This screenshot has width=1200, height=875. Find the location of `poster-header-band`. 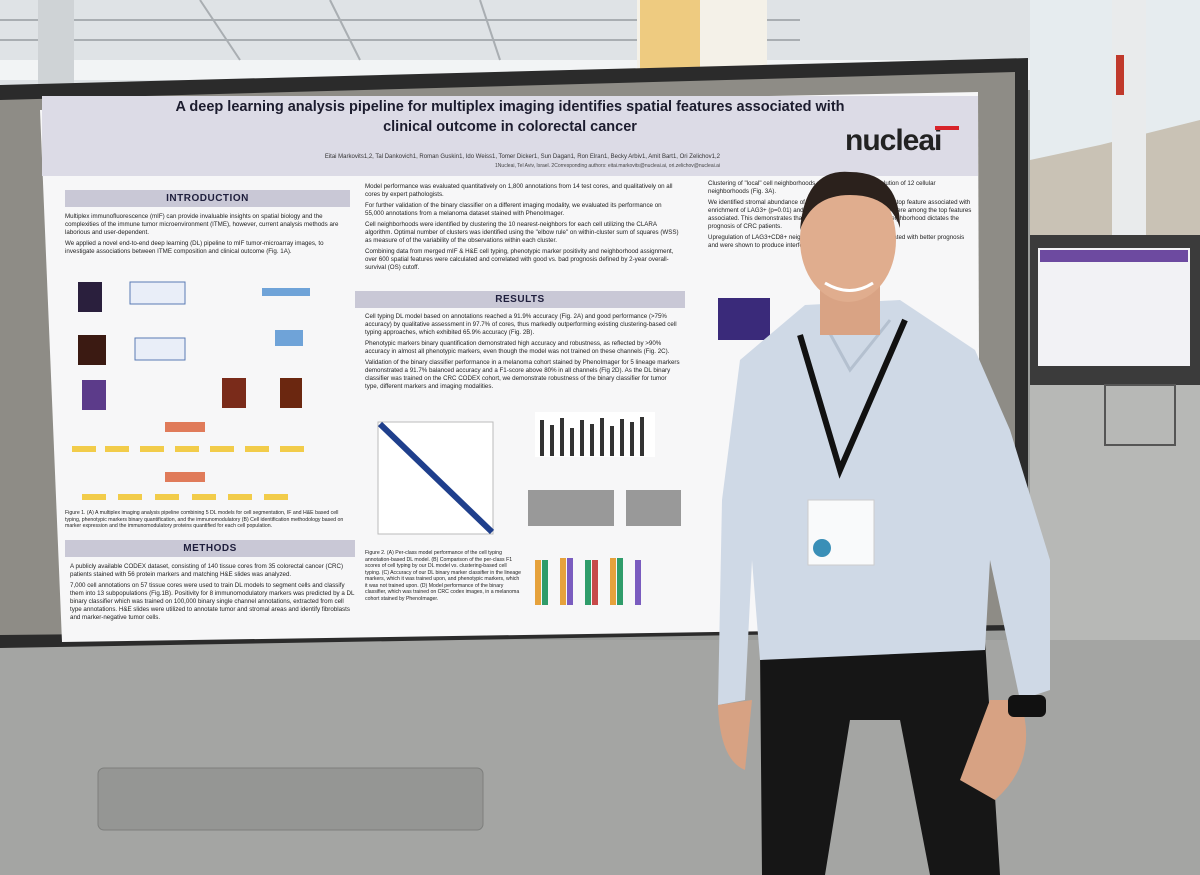

poster-header-band is located at coordinates (510, 136).